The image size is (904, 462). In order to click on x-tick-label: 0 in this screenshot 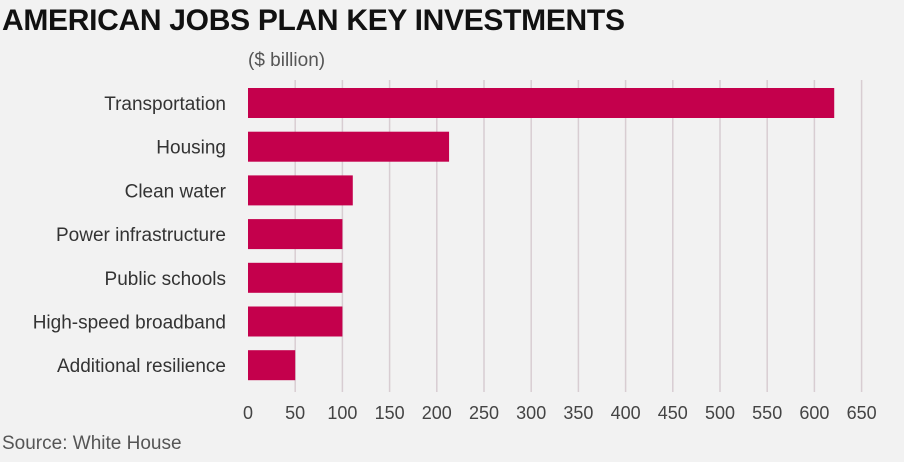, I will do `click(248, 413)`.